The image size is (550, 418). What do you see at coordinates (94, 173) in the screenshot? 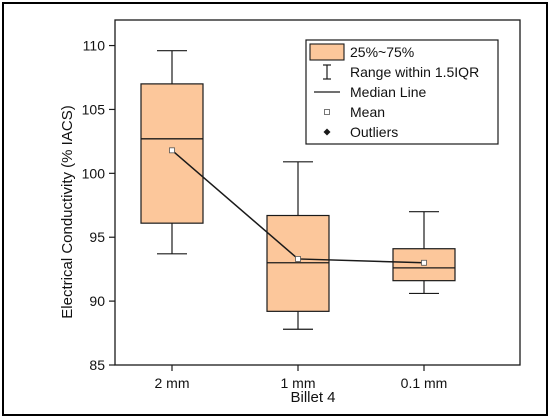
I see `y-tick-label: 100` at bounding box center [94, 173].